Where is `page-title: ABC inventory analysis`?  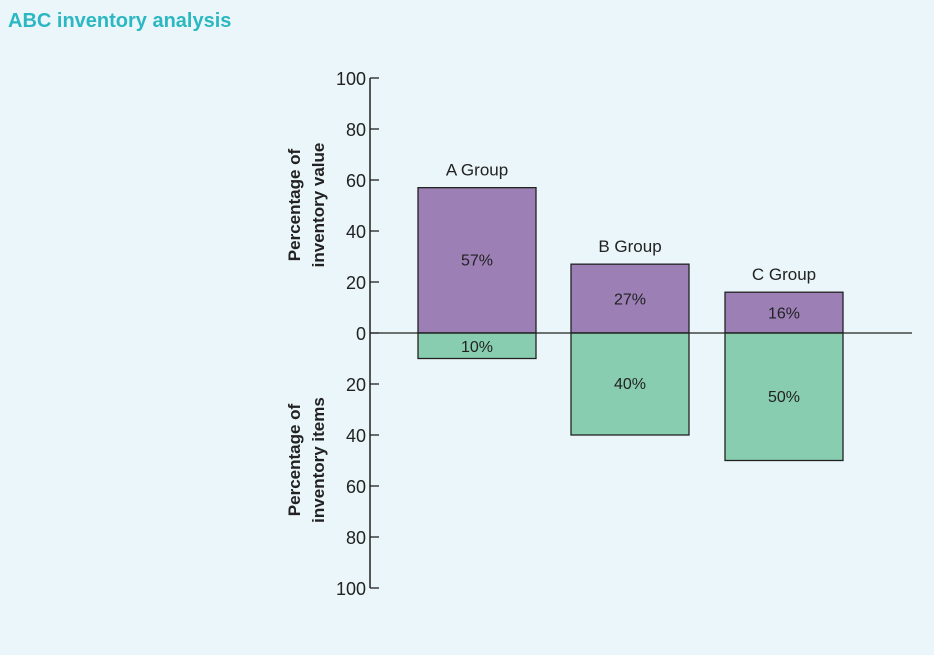
page-title: ABC inventory analysis is located at coordinates (120, 21).